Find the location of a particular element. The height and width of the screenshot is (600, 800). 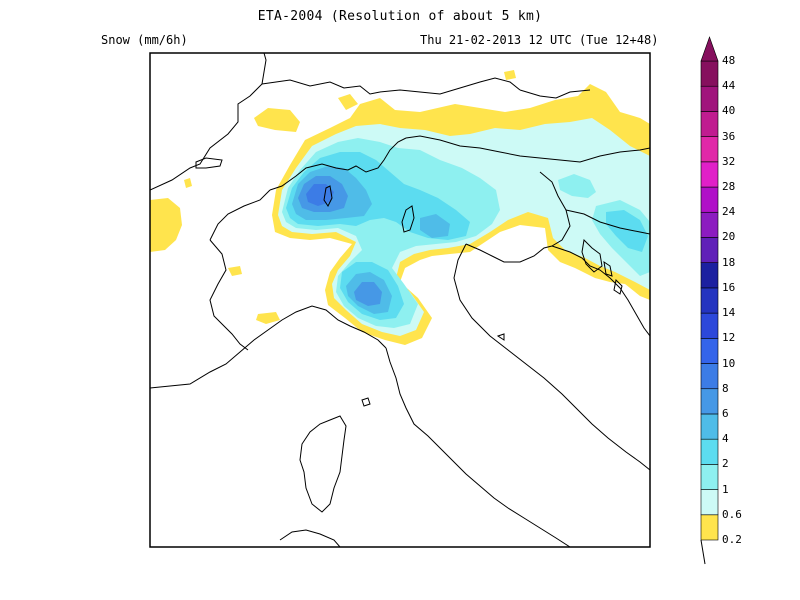

colorbar-bottom-tail is located at coordinates (703, 552).